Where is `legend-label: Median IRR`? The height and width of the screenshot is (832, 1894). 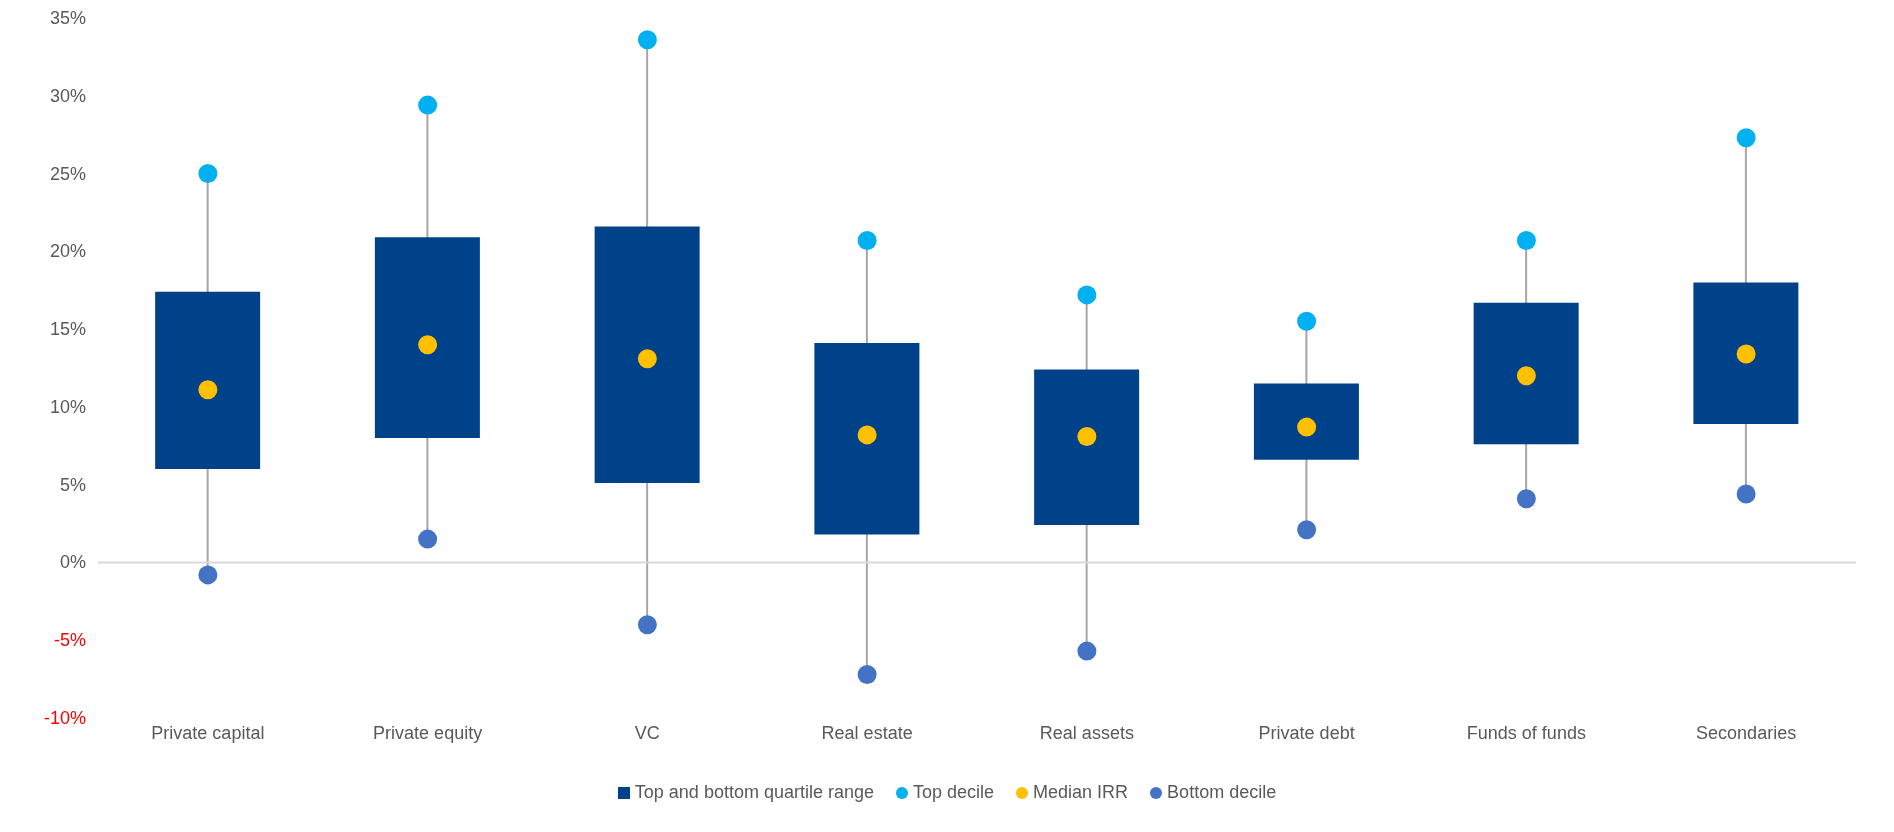 legend-label: Median IRR is located at coordinates (1081, 792).